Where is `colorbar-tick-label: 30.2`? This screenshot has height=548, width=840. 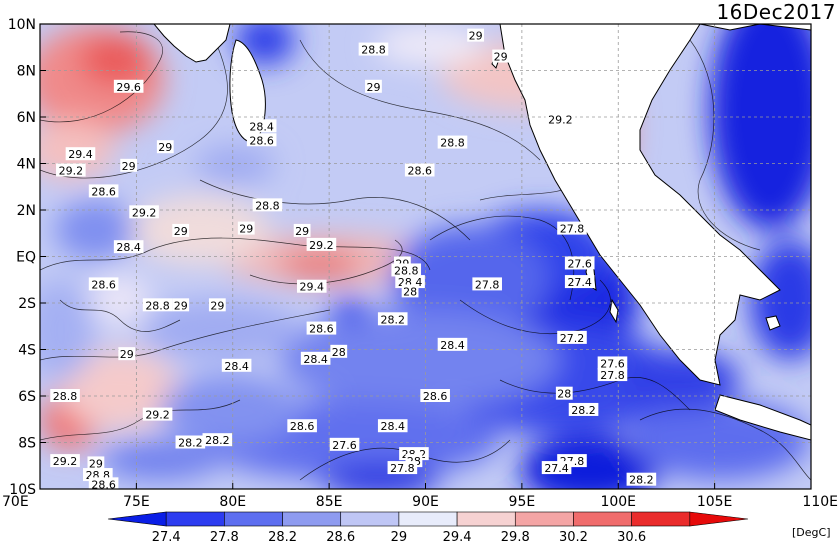
colorbar-tick-label: 30.2 is located at coordinates (573, 537).